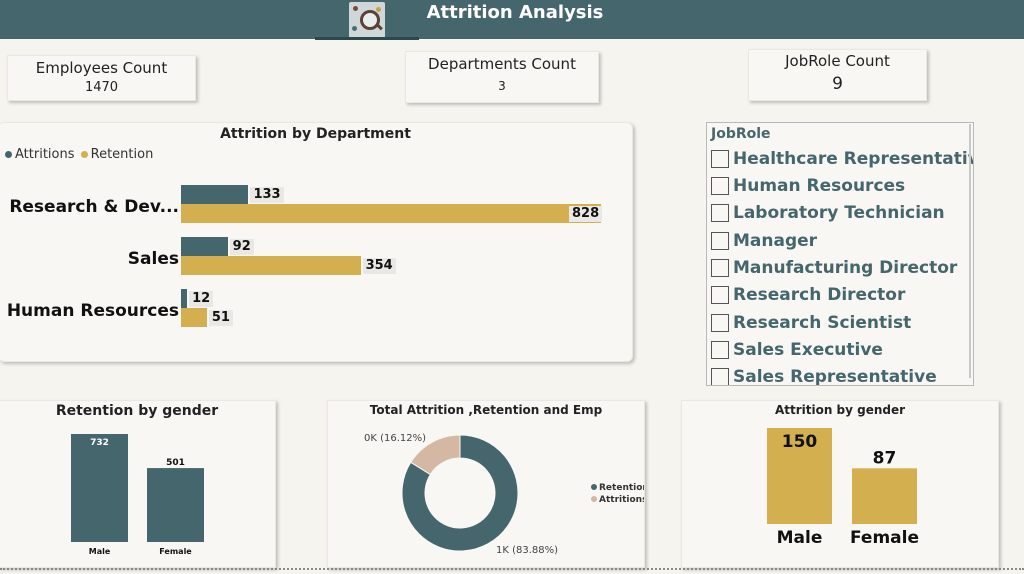  Describe the element at coordinates (800, 538) in the screenshot. I see `attrition-gender-category: Male` at that location.